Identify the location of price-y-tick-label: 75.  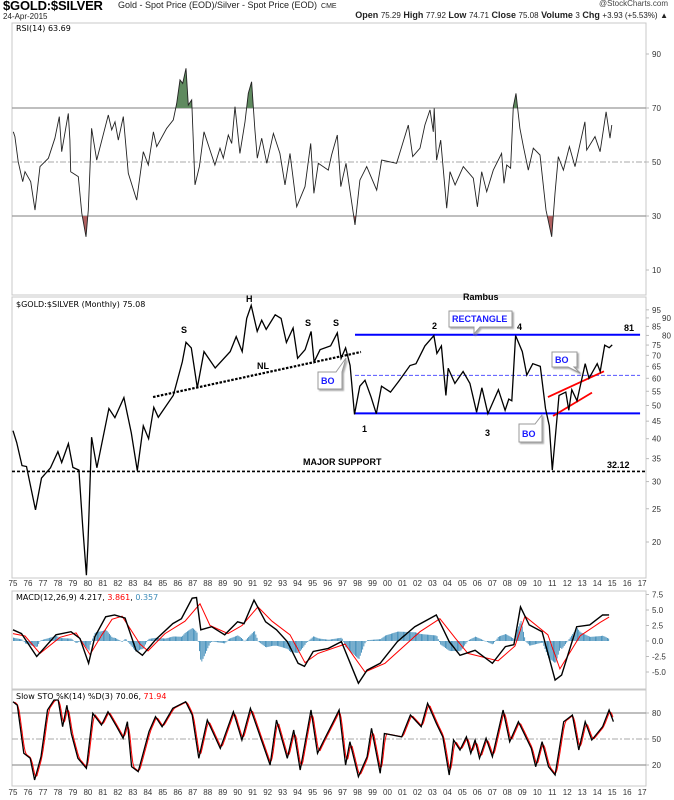
(656, 345).